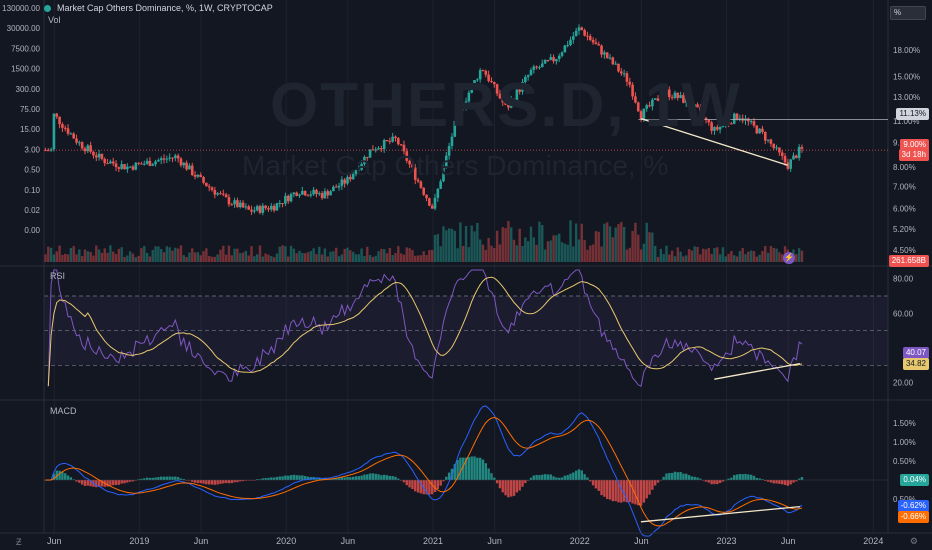  Describe the element at coordinates (58, 276) in the screenshot. I see `rsi-label: RSI` at that location.